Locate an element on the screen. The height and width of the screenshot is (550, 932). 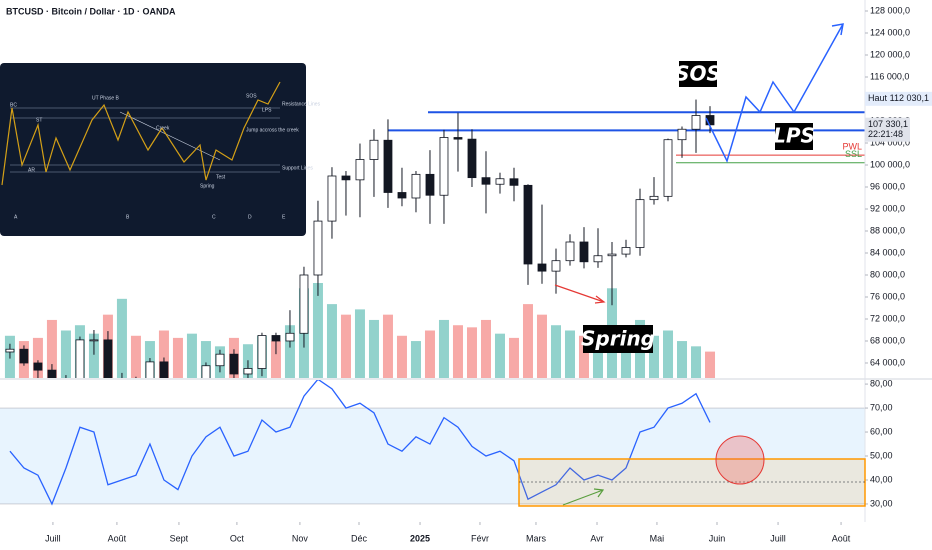
y-tick-label: 88 000,0 is located at coordinates (887, 230).